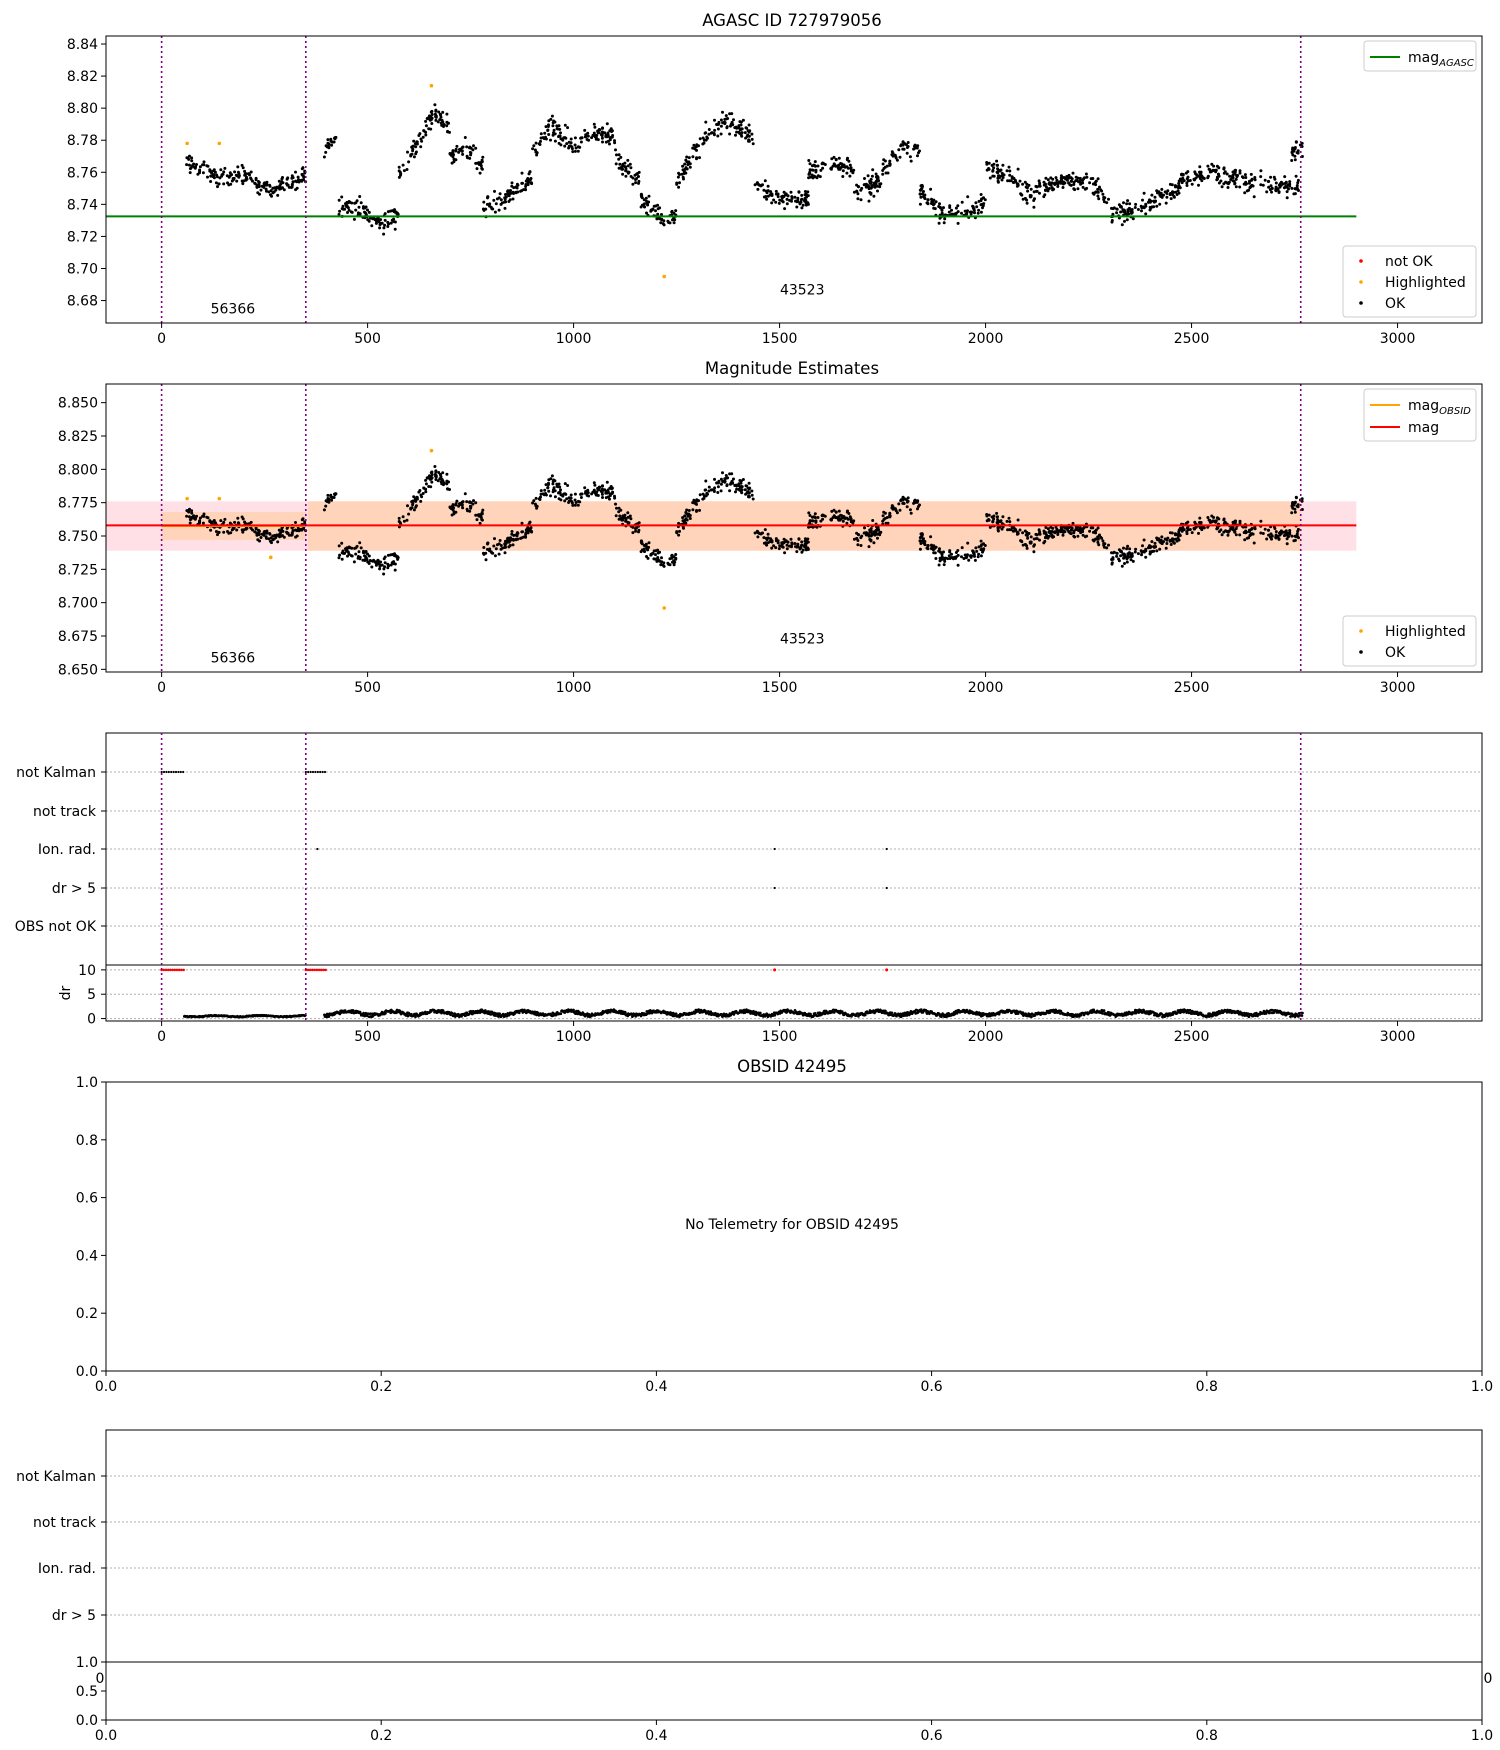 This screenshot has height=1750, width=1500. I want to click on obs-annotation: 56366, so click(233, 658).